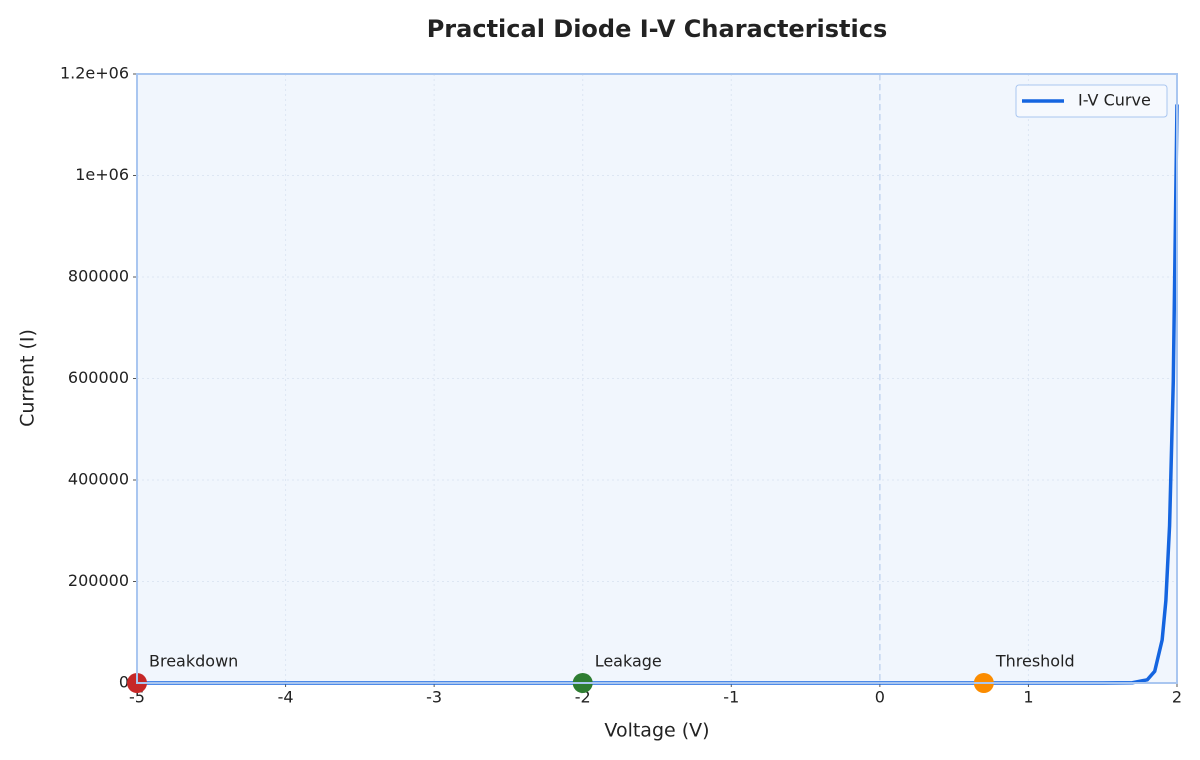  I want to click on x-tick-label: -1, so click(731, 697).